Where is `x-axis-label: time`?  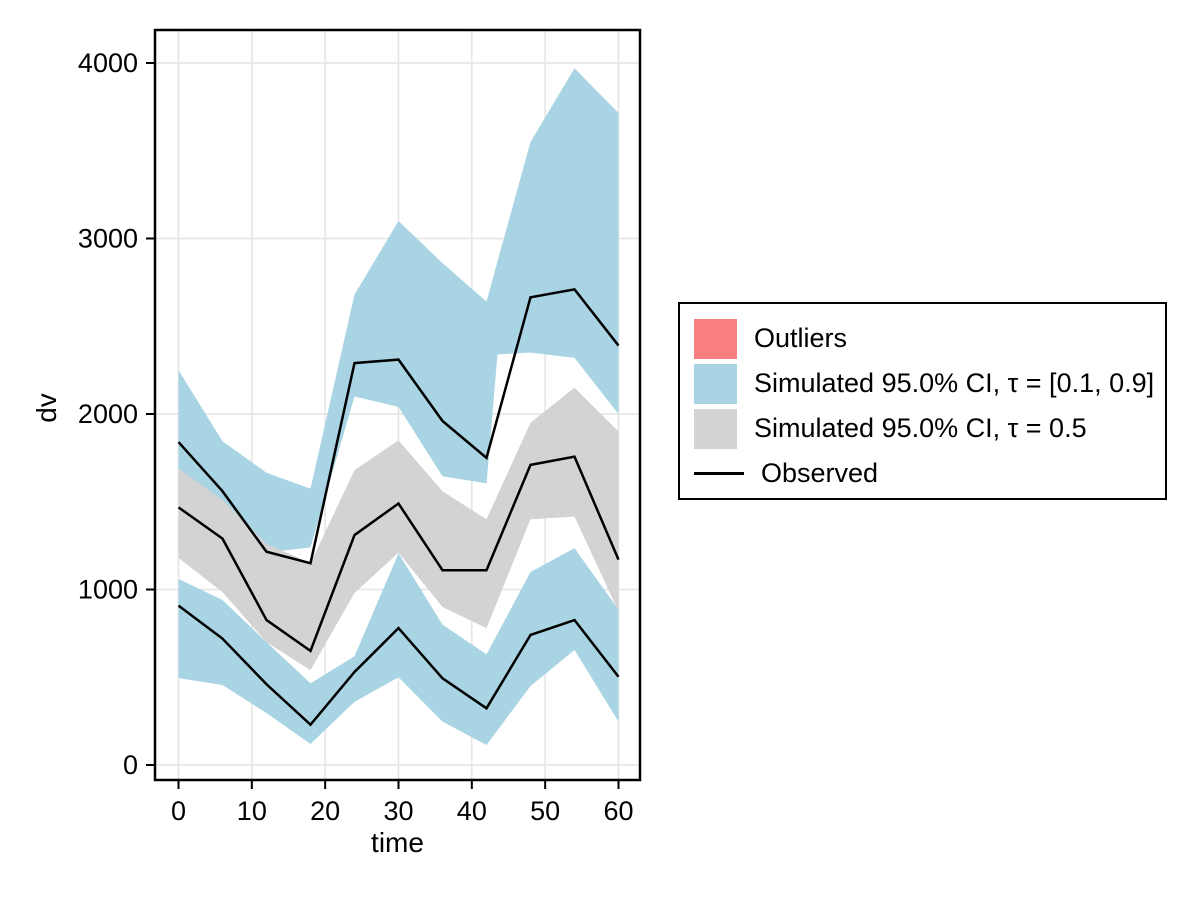 x-axis-label: time is located at coordinates (397, 842).